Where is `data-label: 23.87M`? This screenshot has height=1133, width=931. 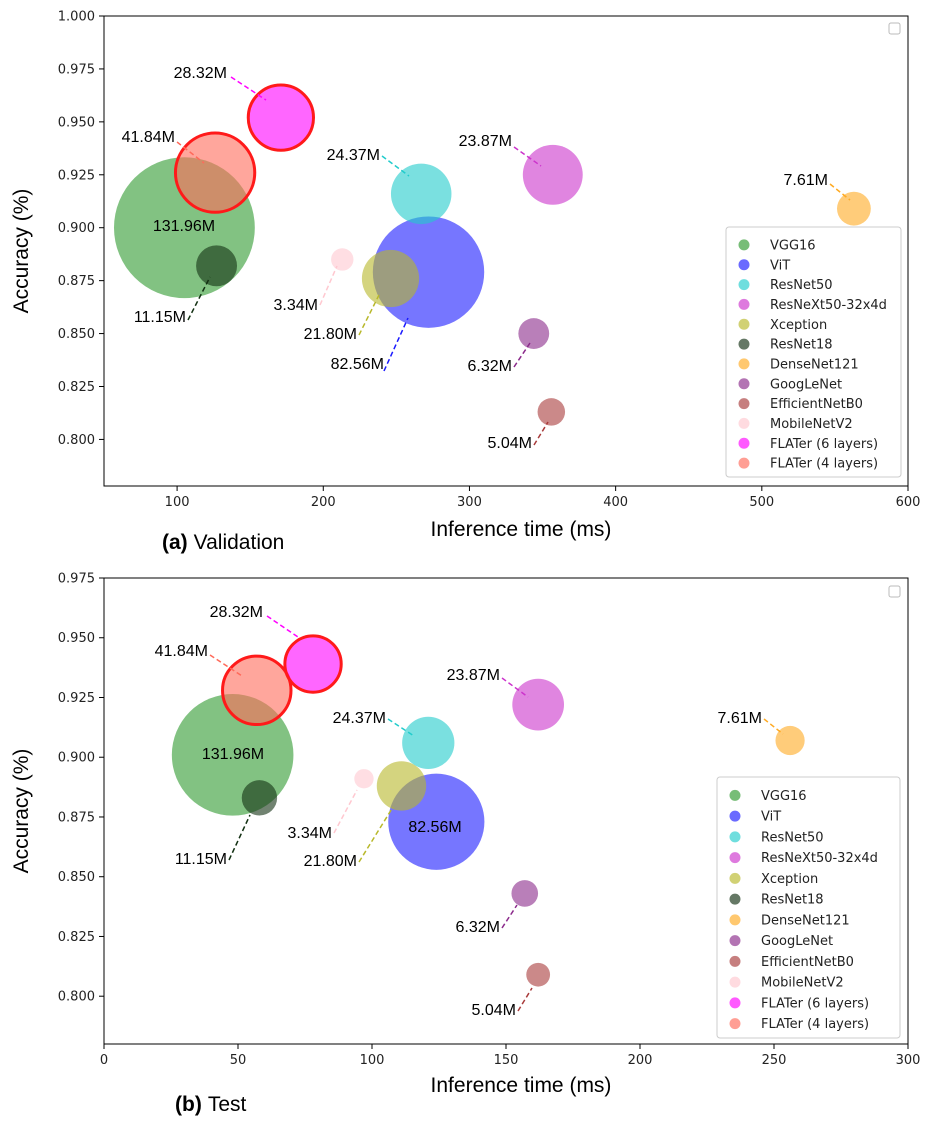
data-label: 23.87M is located at coordinates (485, 141).